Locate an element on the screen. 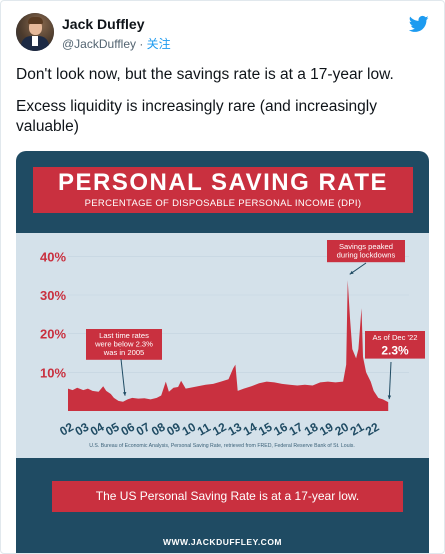 Image resolution: width=445 pixels, height=554 pixels. y-tick-label: 20% is located at coordinates (53, 334).